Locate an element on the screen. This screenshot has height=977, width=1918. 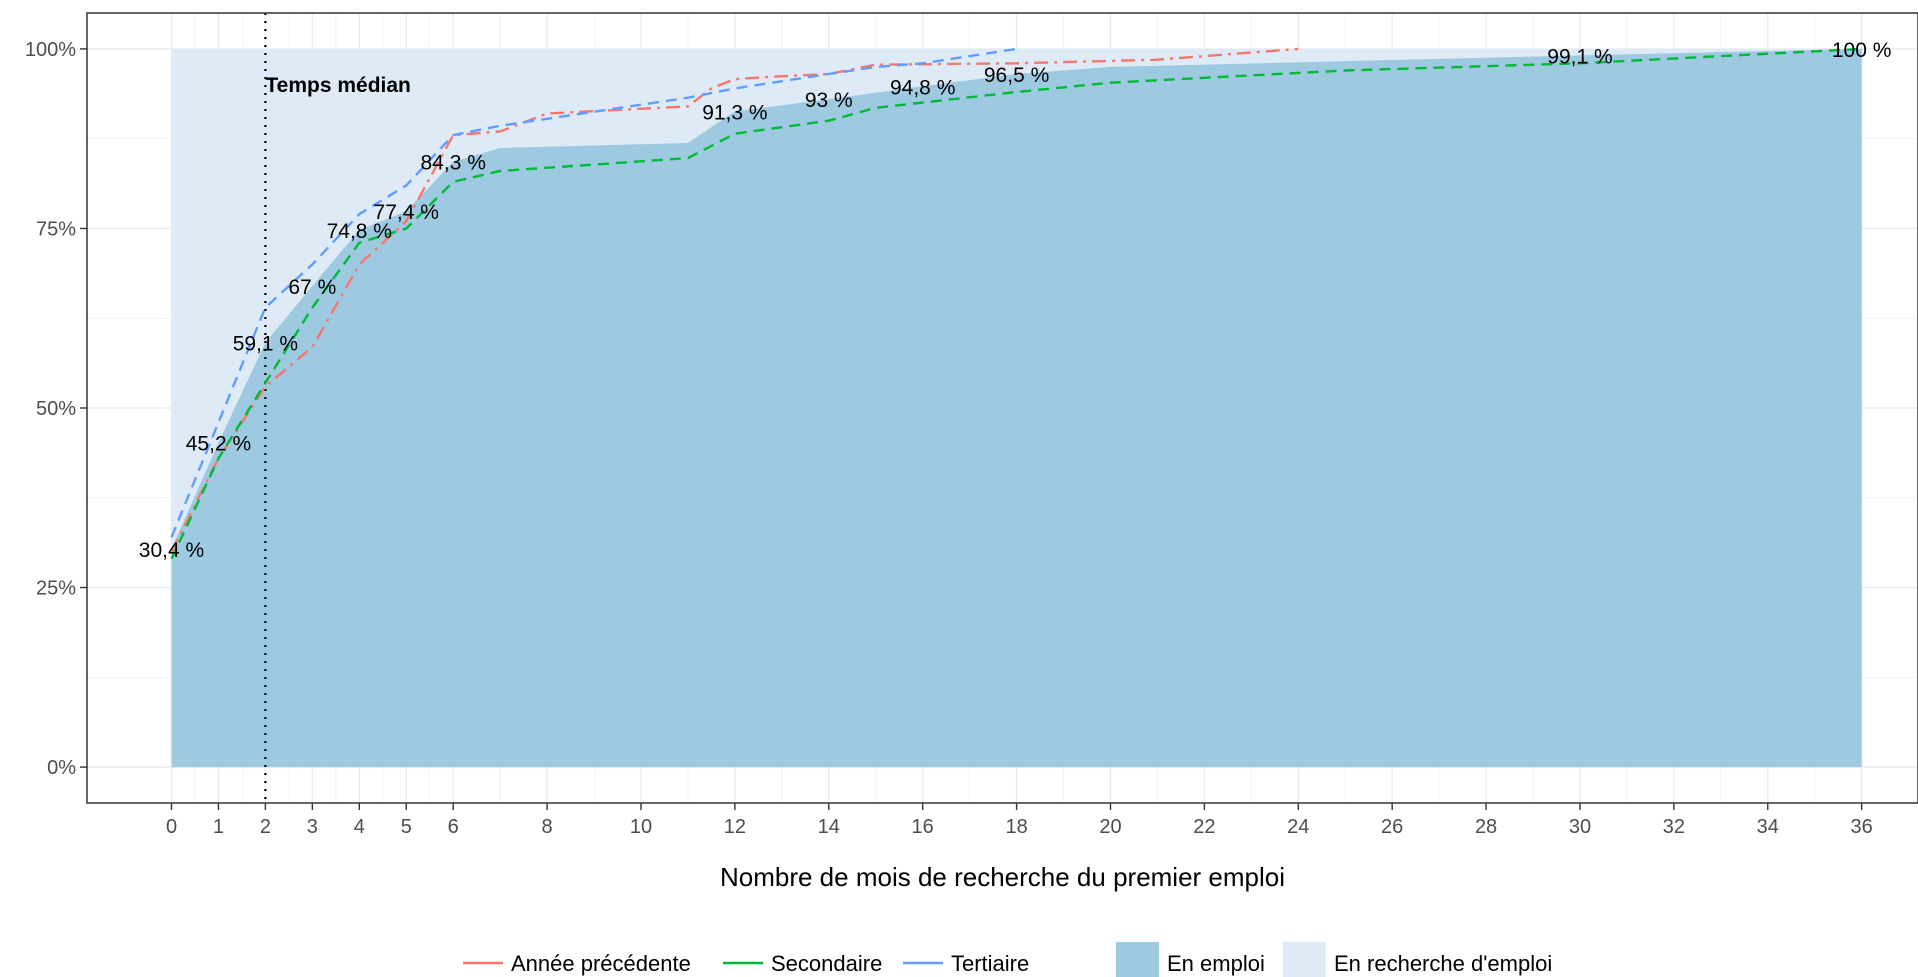
x-tick-label: 6 is located at coordinates (453, 827).